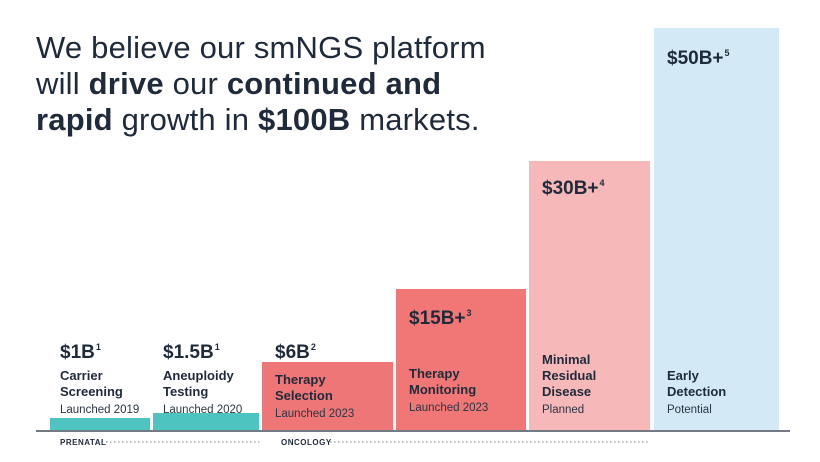 This screenshot has width=820, height=462. Describe the element at coordinates (100, 410) in the screenshot. I see `status-label: Launched 2019` at that location.